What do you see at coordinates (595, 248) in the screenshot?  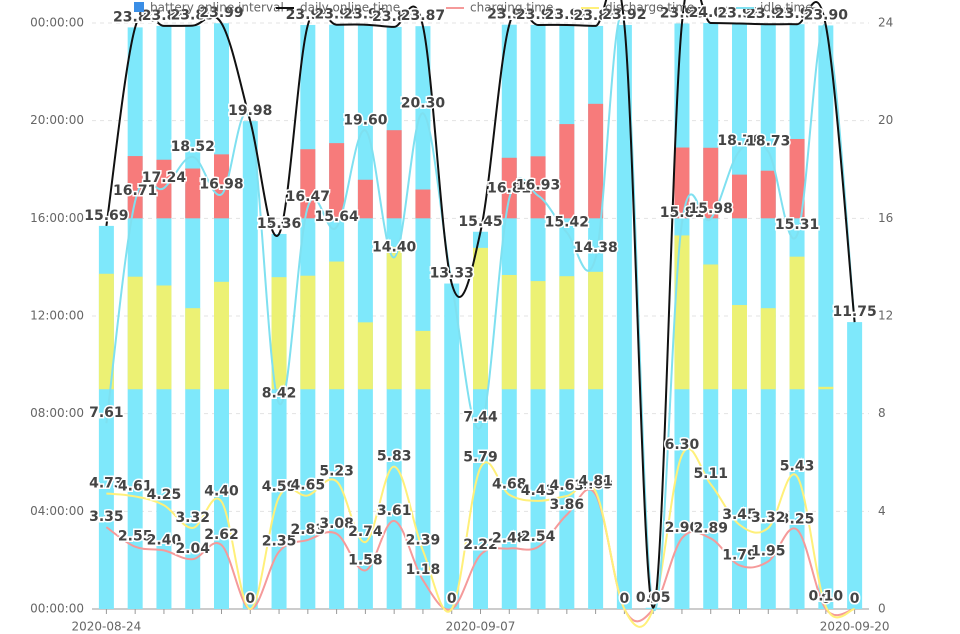 I see `data-label: 14.38` at bounding box center [595, 248].